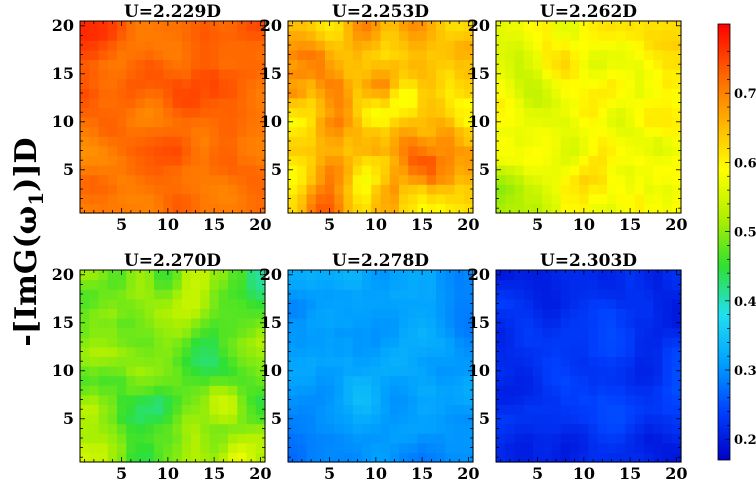  What do you see at coordinates (68, 169) in the screenshot?
I see `y-tick-label: 5` at bounding box center [68, 169].